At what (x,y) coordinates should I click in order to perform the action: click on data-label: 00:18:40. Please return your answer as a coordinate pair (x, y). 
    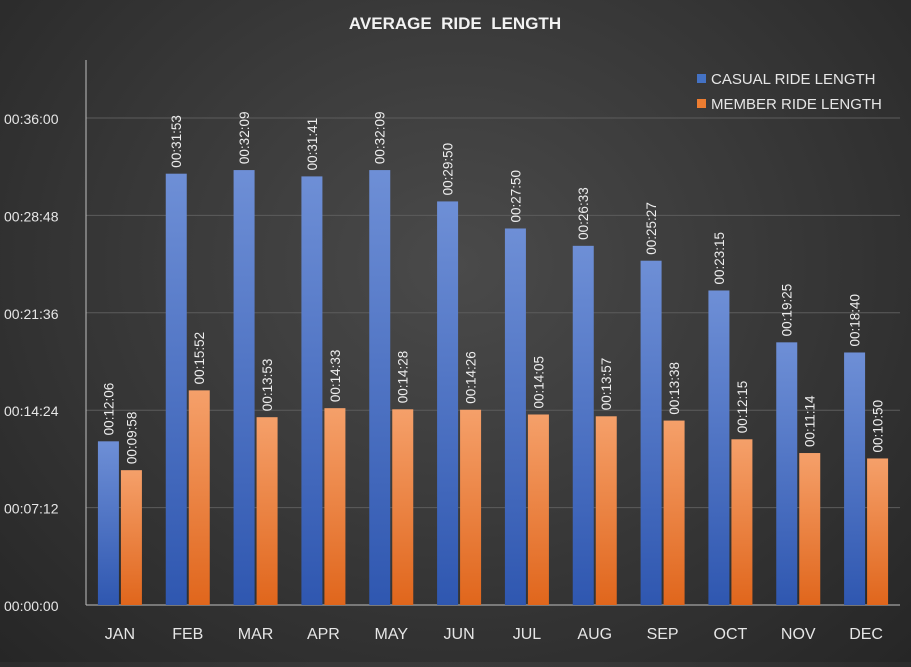
    Looking at the image, I should click on (855, 320).